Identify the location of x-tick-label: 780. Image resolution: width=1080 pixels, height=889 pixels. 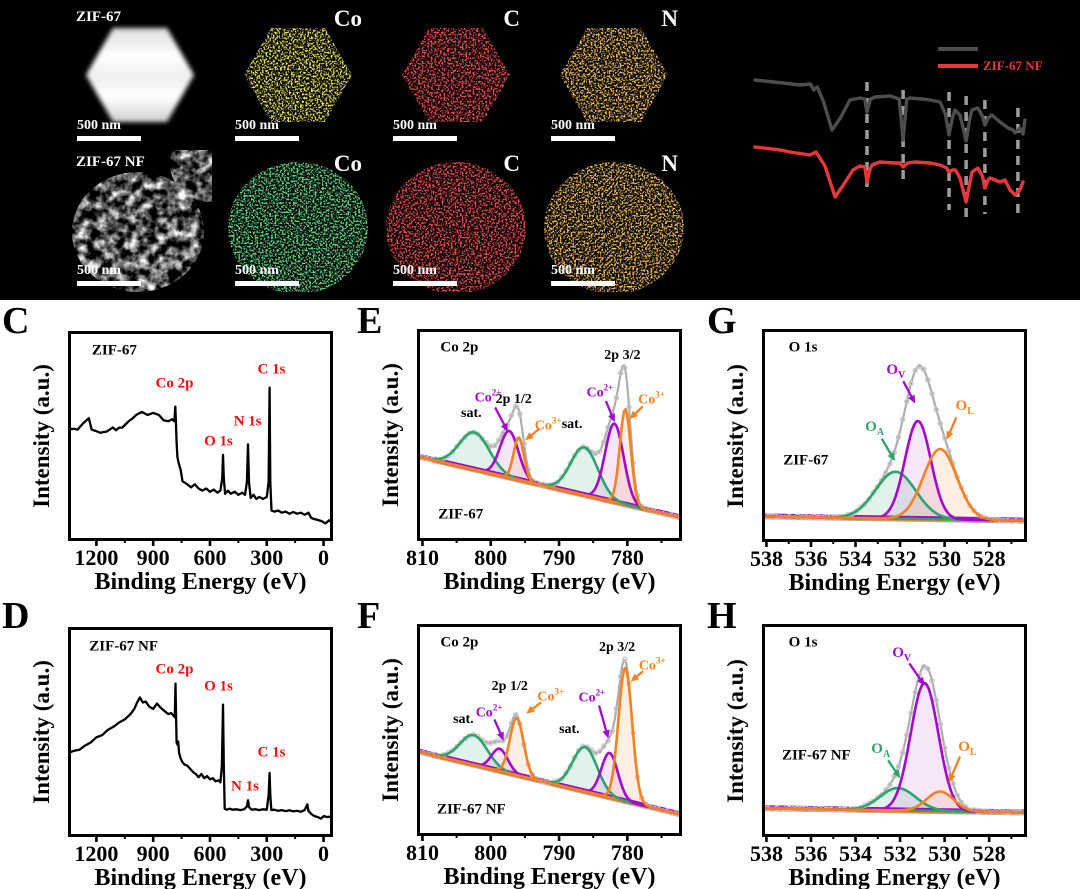
(627, 852).